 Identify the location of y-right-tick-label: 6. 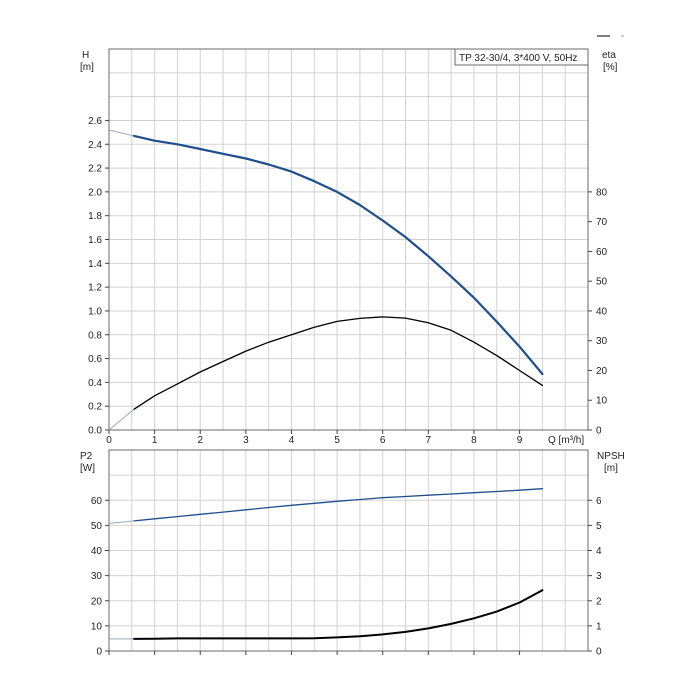
(599, 501).